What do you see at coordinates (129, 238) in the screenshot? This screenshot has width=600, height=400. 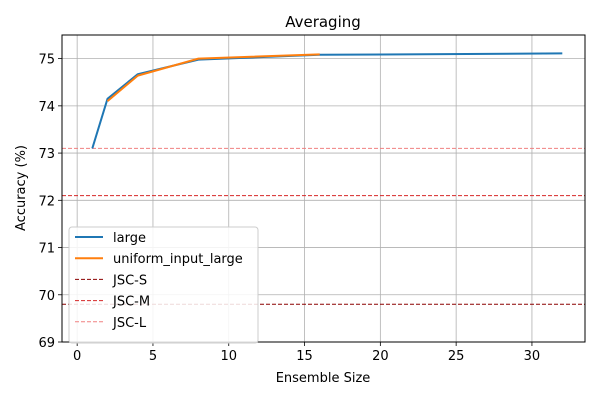 I see `legend-label: large` at bounding box center [129, 238].